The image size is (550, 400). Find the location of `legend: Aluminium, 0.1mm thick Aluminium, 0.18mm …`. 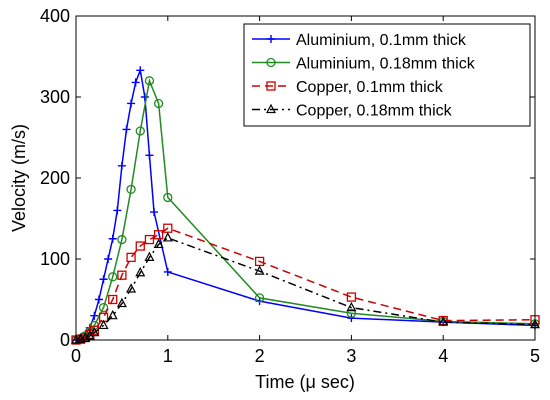

legend: Aluminium, 0.1mm thick Aluminium, 0.18mm … is located at coordinates (387, 75).